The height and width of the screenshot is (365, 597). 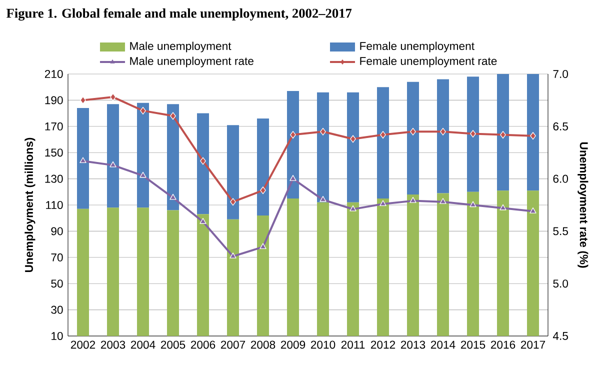 I want to click on legend-label: Male unemployment, so click(x=181, y=47).